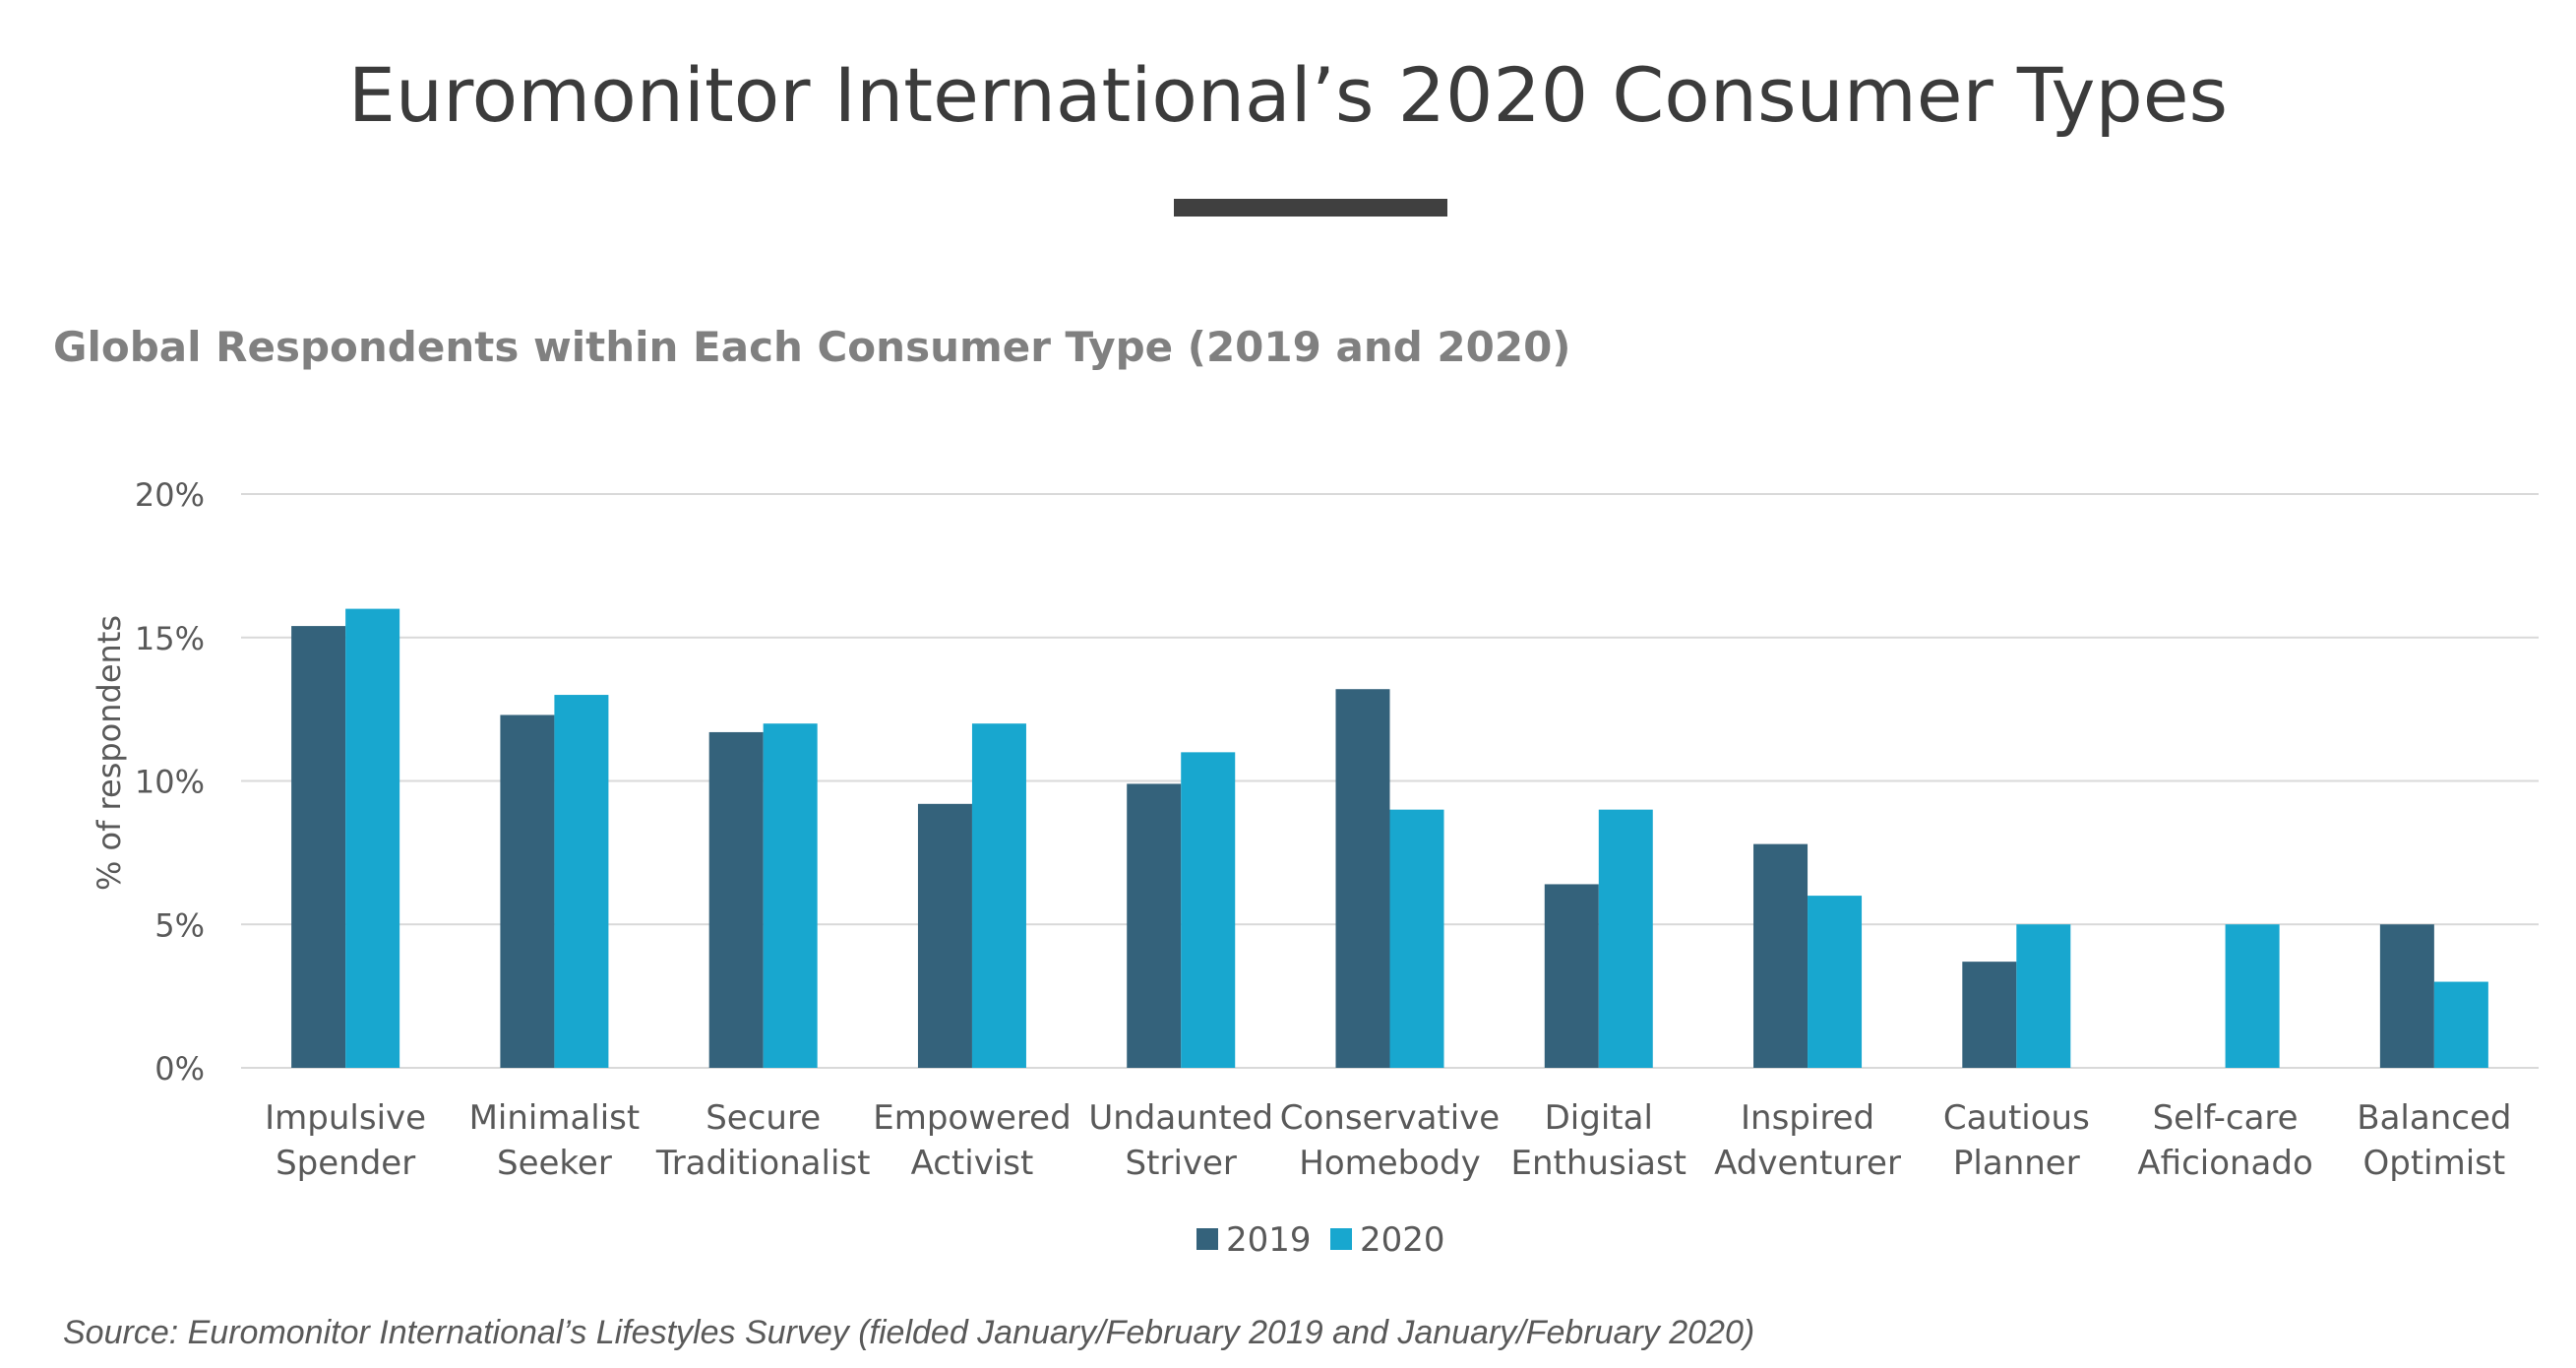 Image resolution: width=2576 pixels, height=1368 pixels. I want to click on y-tick-label: 20%, so click(170, 495).